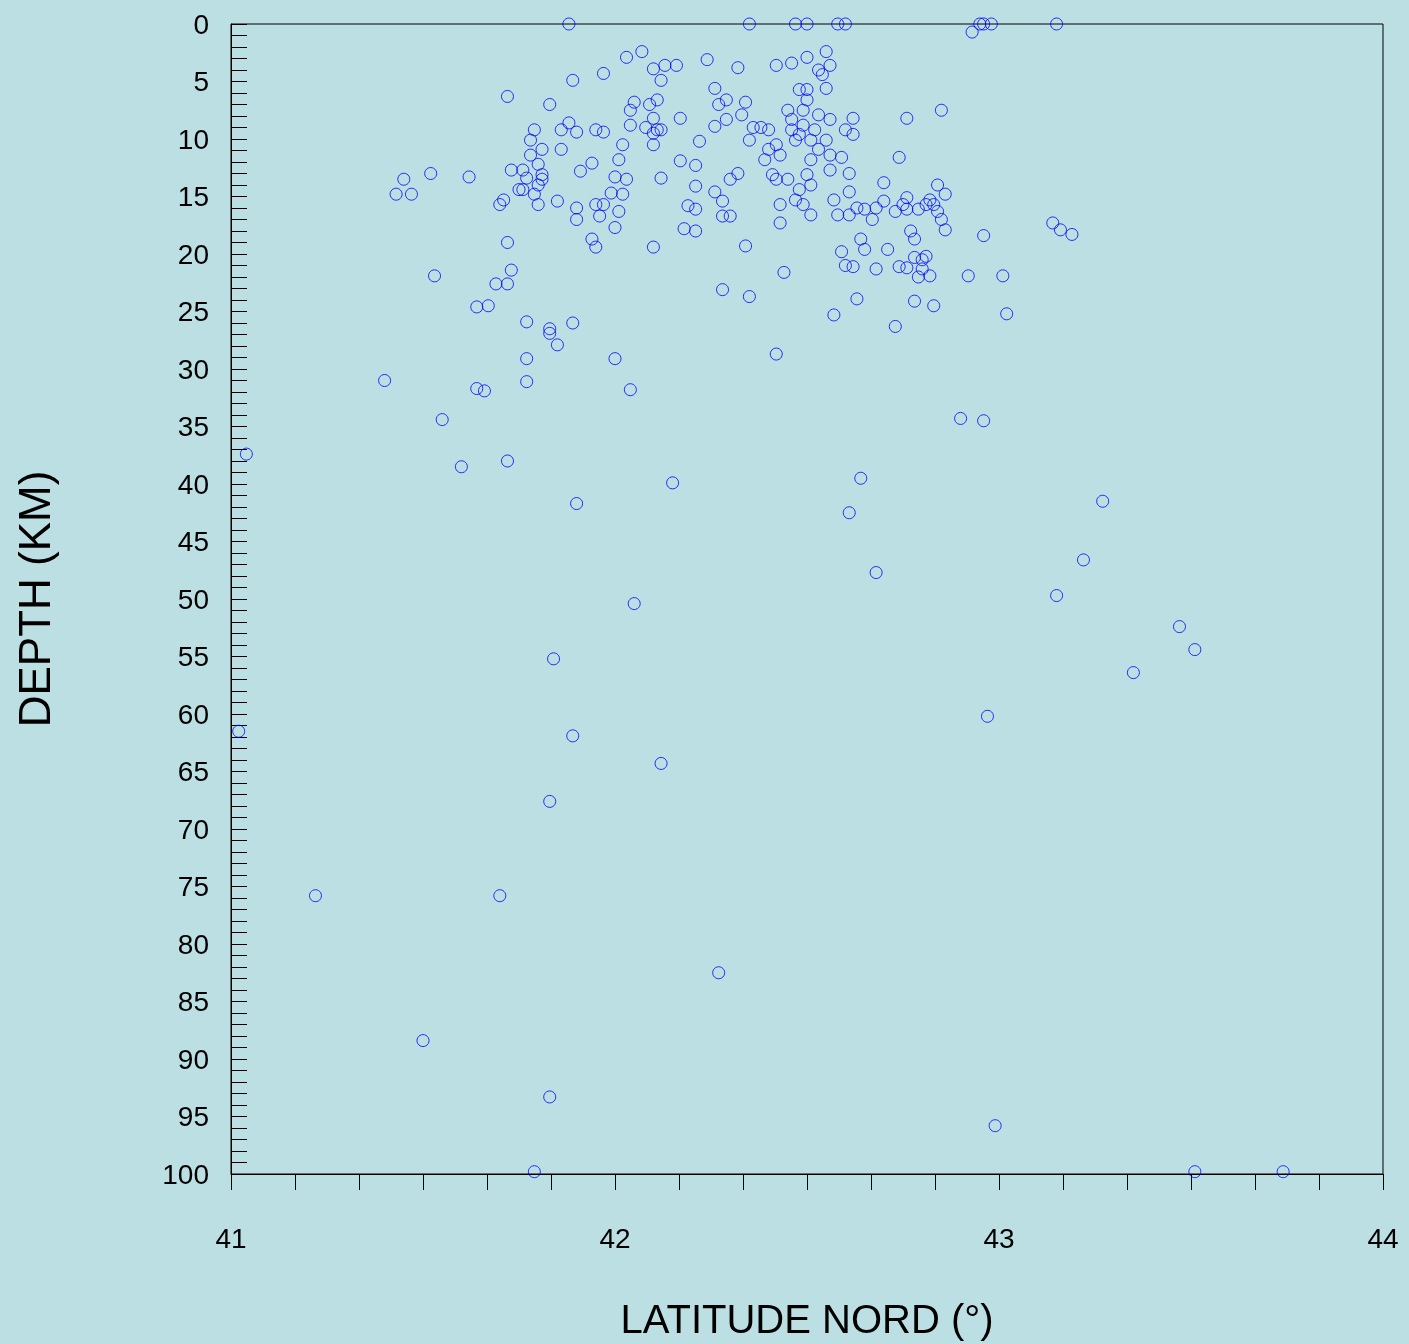 The width and height of the screenshot is (1409, 1344). What do you see at coordinates (193, 541) in the screenshot?
I see `y-tick-label: 45` at bounding box center [193, 541].